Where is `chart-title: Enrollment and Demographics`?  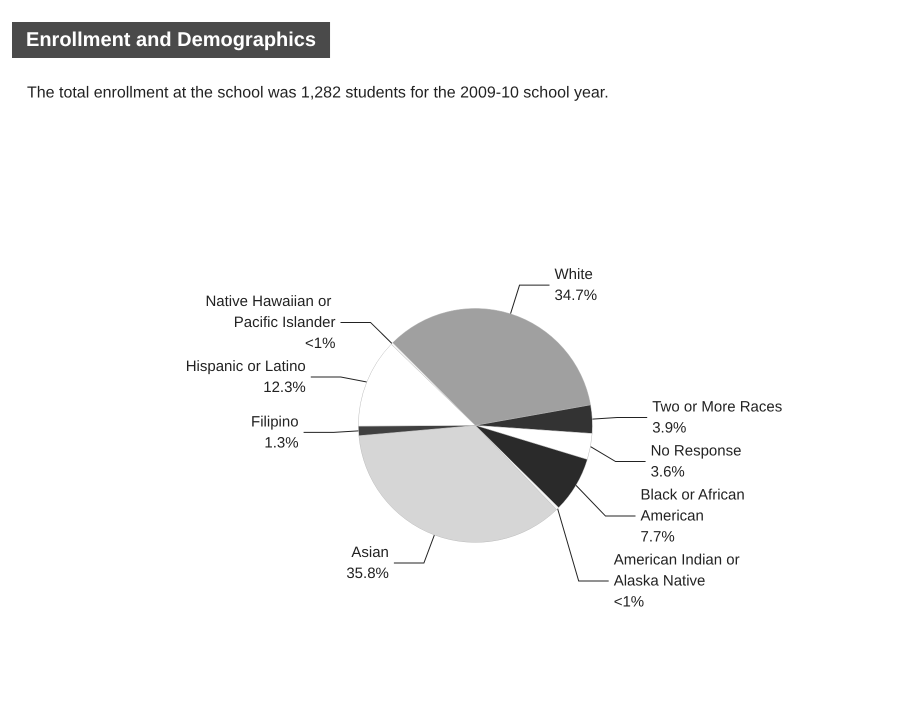 chart-title: Enrollment and Demographics is located at coordinates (171, 40).